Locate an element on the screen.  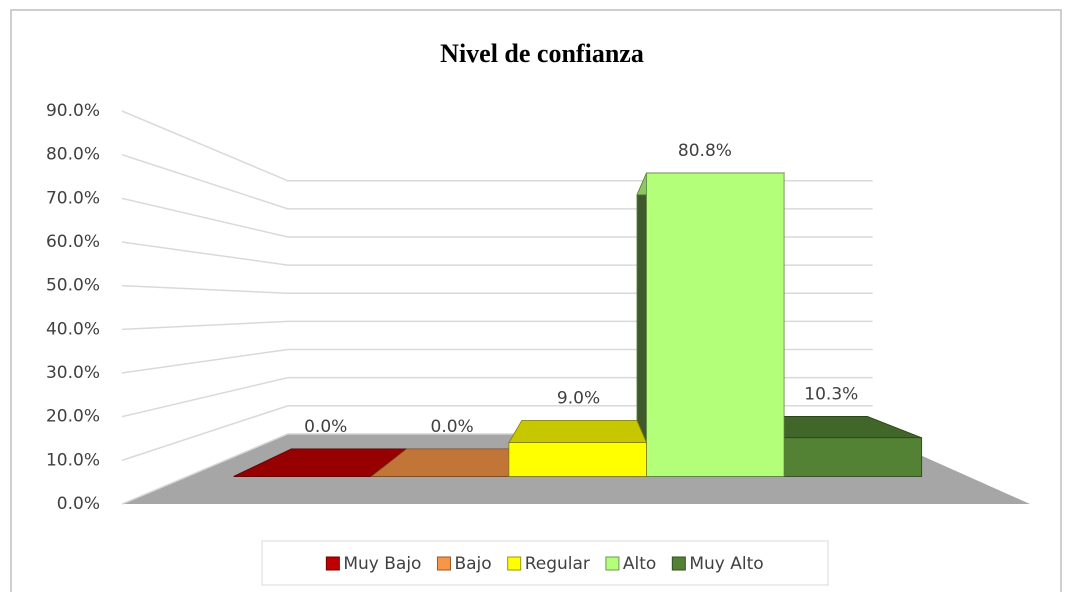
legend-label: Regular is located at coordinates (557, 564).